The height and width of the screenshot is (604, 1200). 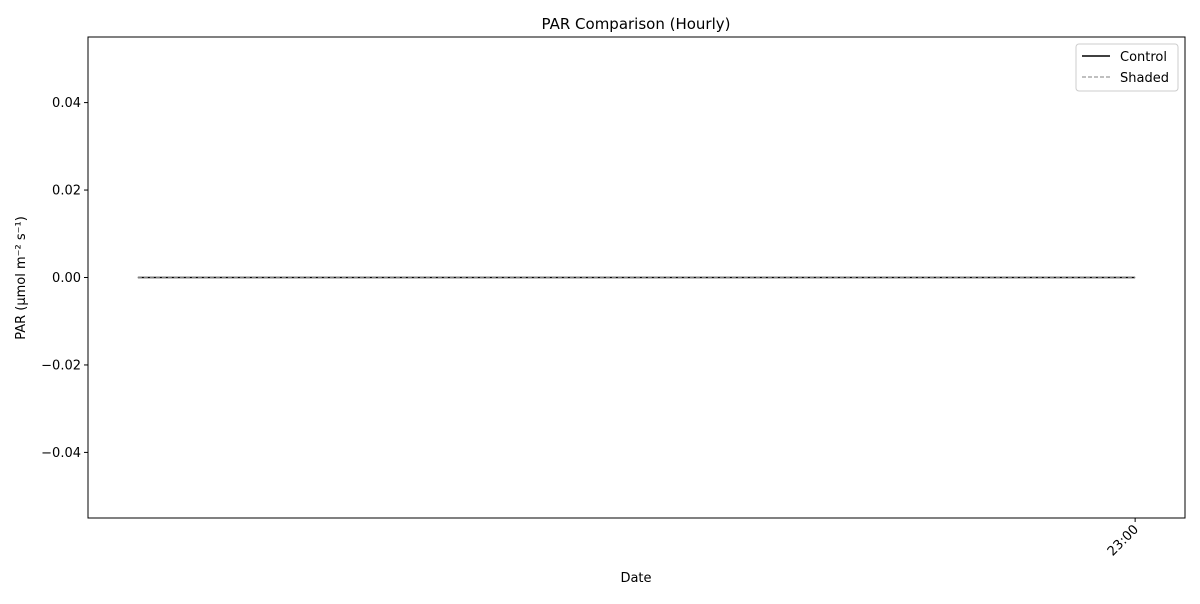 I want to click on y-tick-label: −0.02, so click(x=61, y=365).